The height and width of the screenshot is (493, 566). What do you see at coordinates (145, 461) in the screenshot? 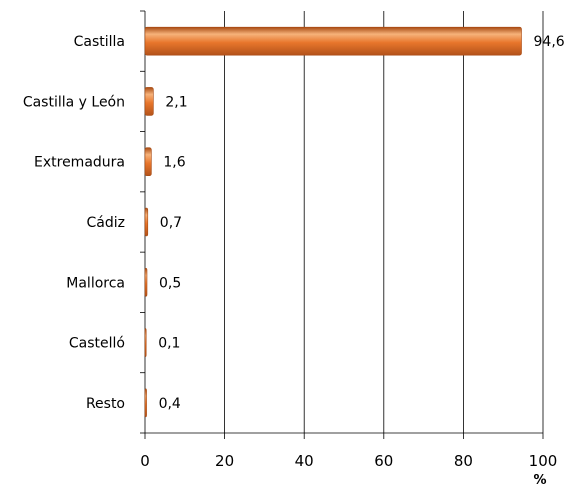
I see `x-tick-label: 0` at bounding box center [145, 461].